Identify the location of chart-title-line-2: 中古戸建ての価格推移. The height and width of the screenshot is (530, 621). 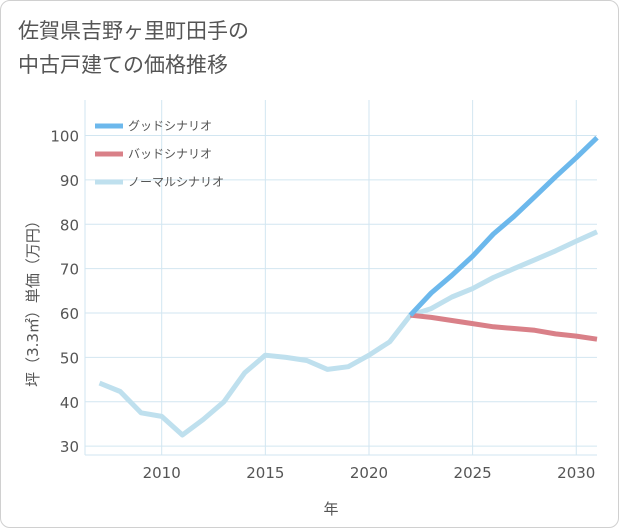
(123, 65).